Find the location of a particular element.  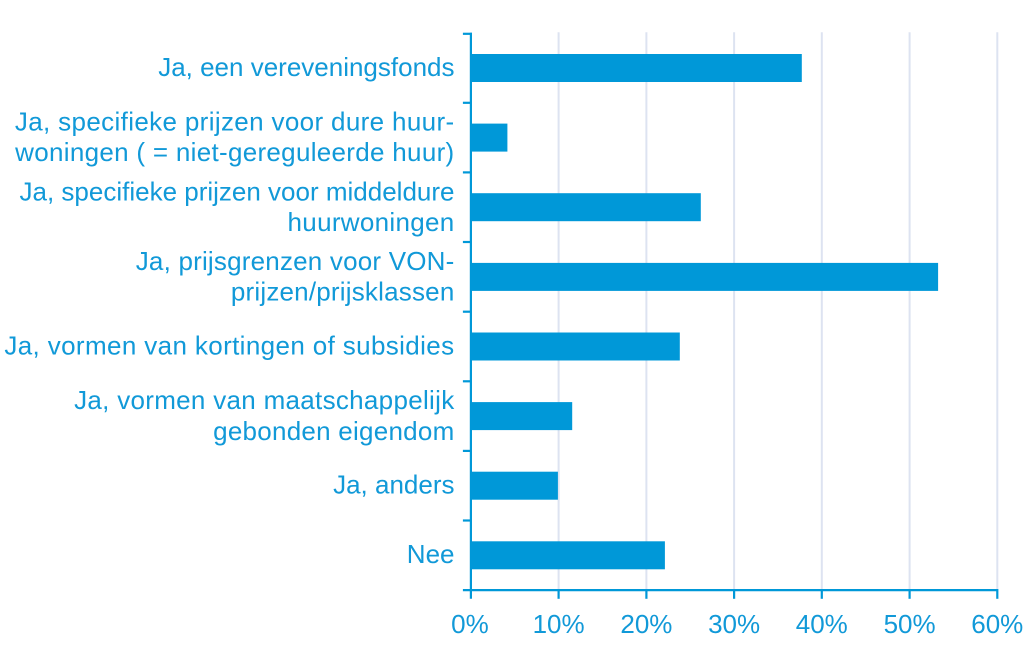

svg-text: prijzen/prijsklassen is located at coordinates (343, 292).